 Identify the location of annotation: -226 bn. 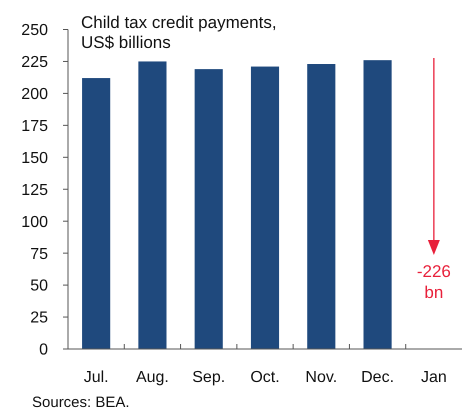
(433, 282).